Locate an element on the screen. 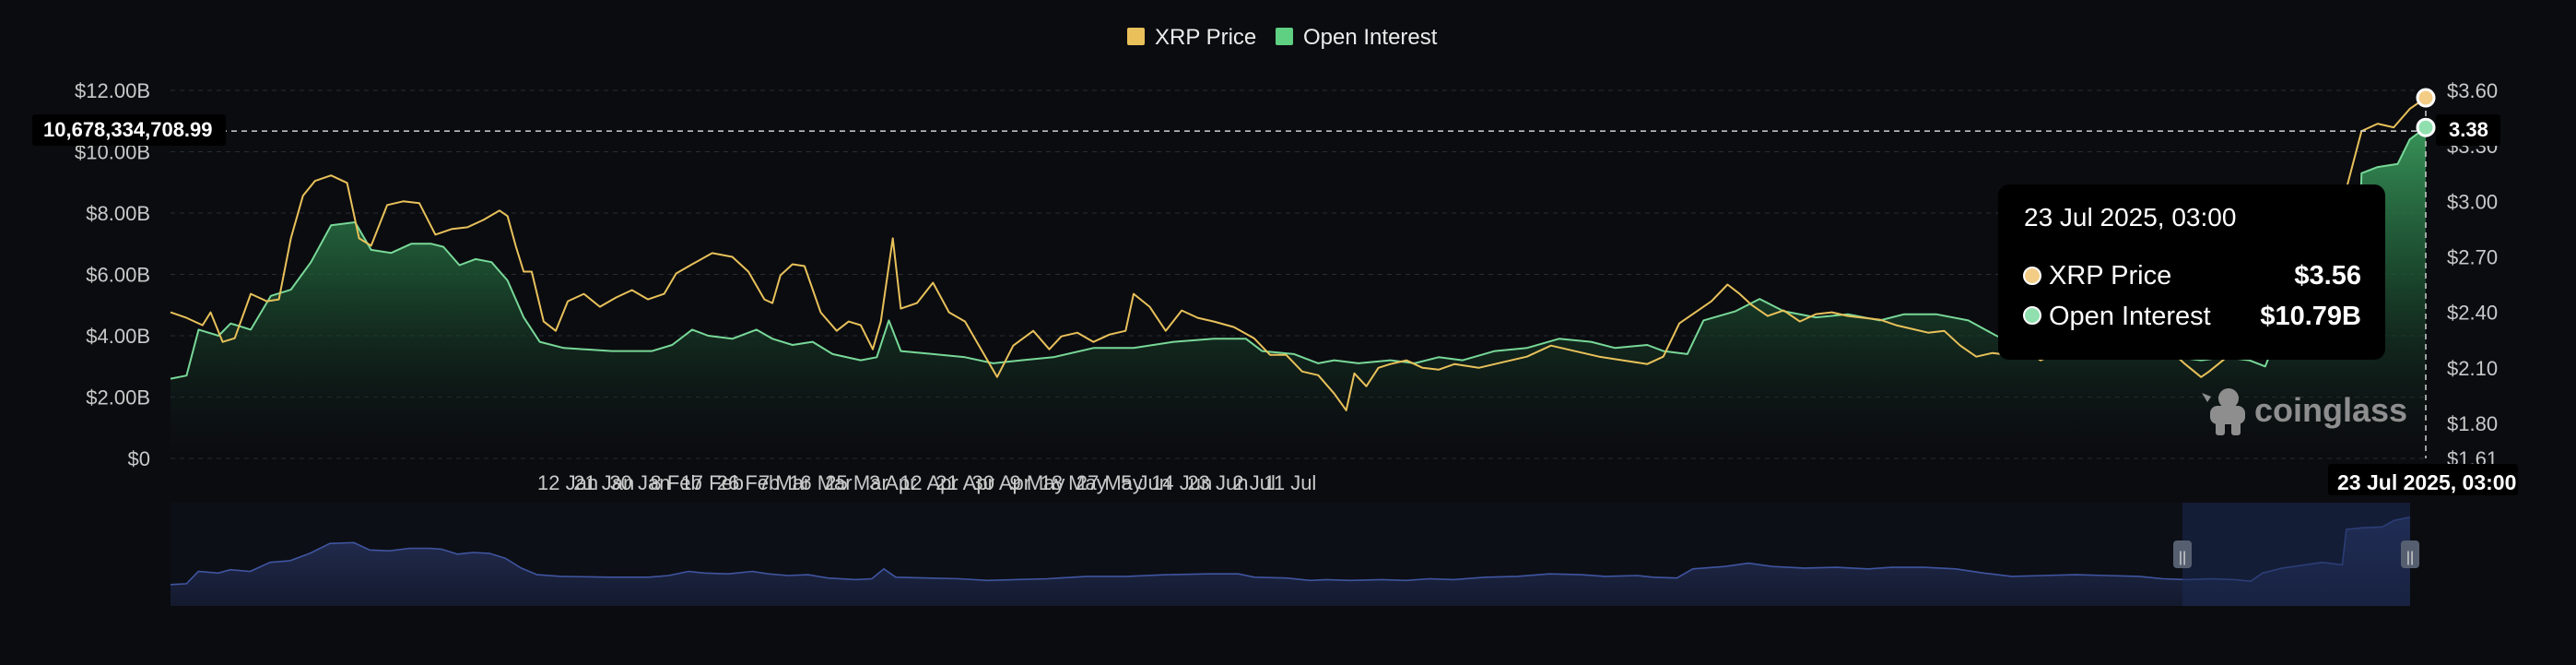 Image resolution: width=2576 pixels, height=665 pixels. range-navigator: || || is located at coordinates (1294, 554).